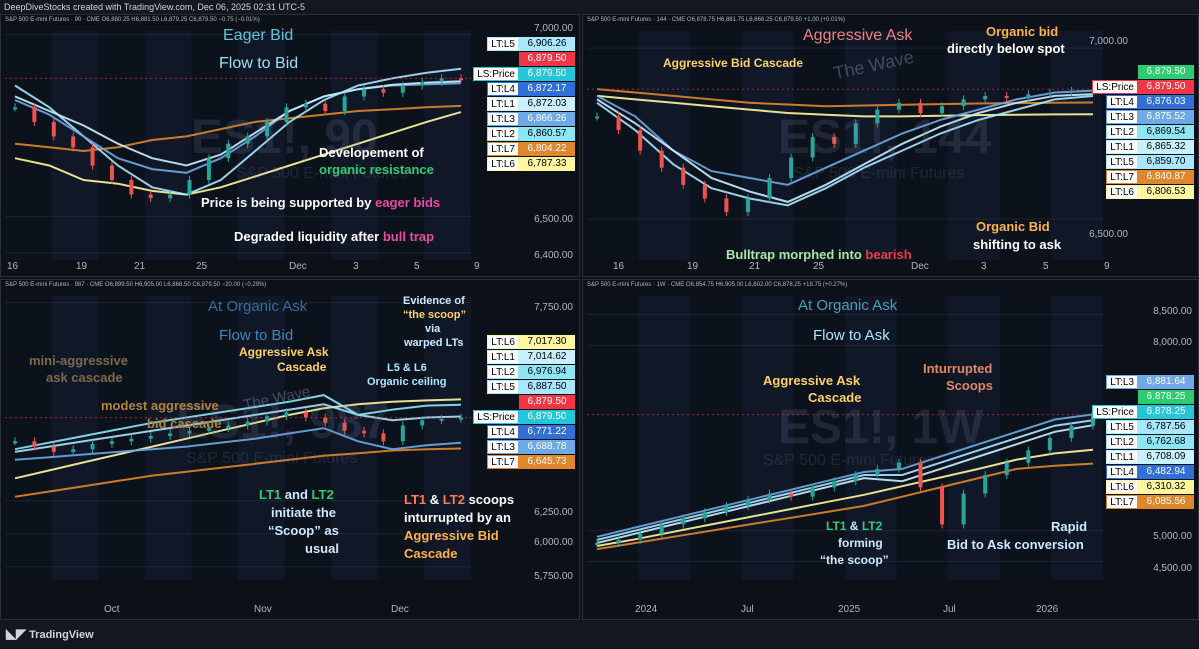  I want to click on price-tag-value: 6,310.32, so click(1166, 487).